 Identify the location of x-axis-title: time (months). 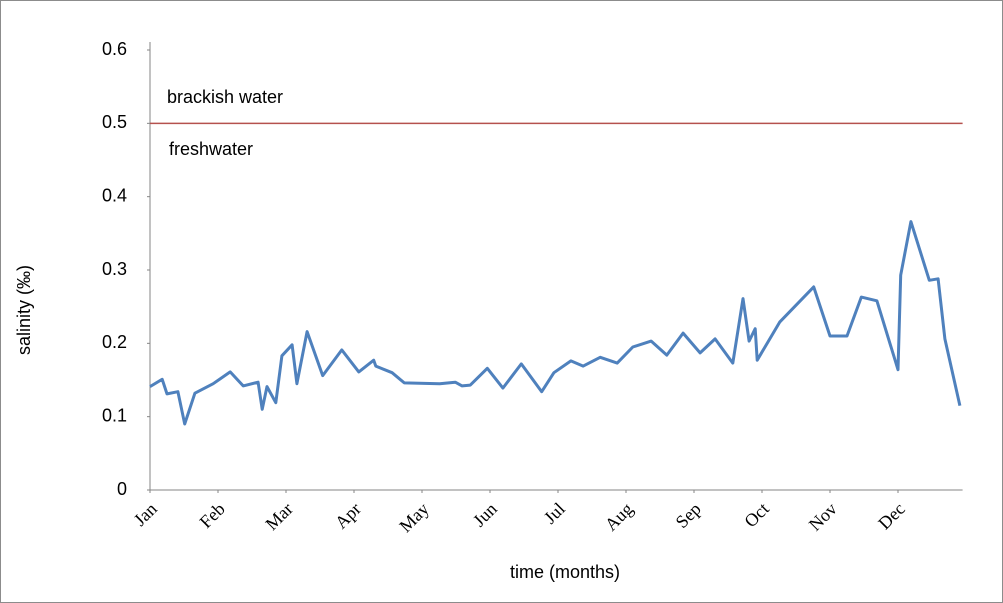
(565, 572).